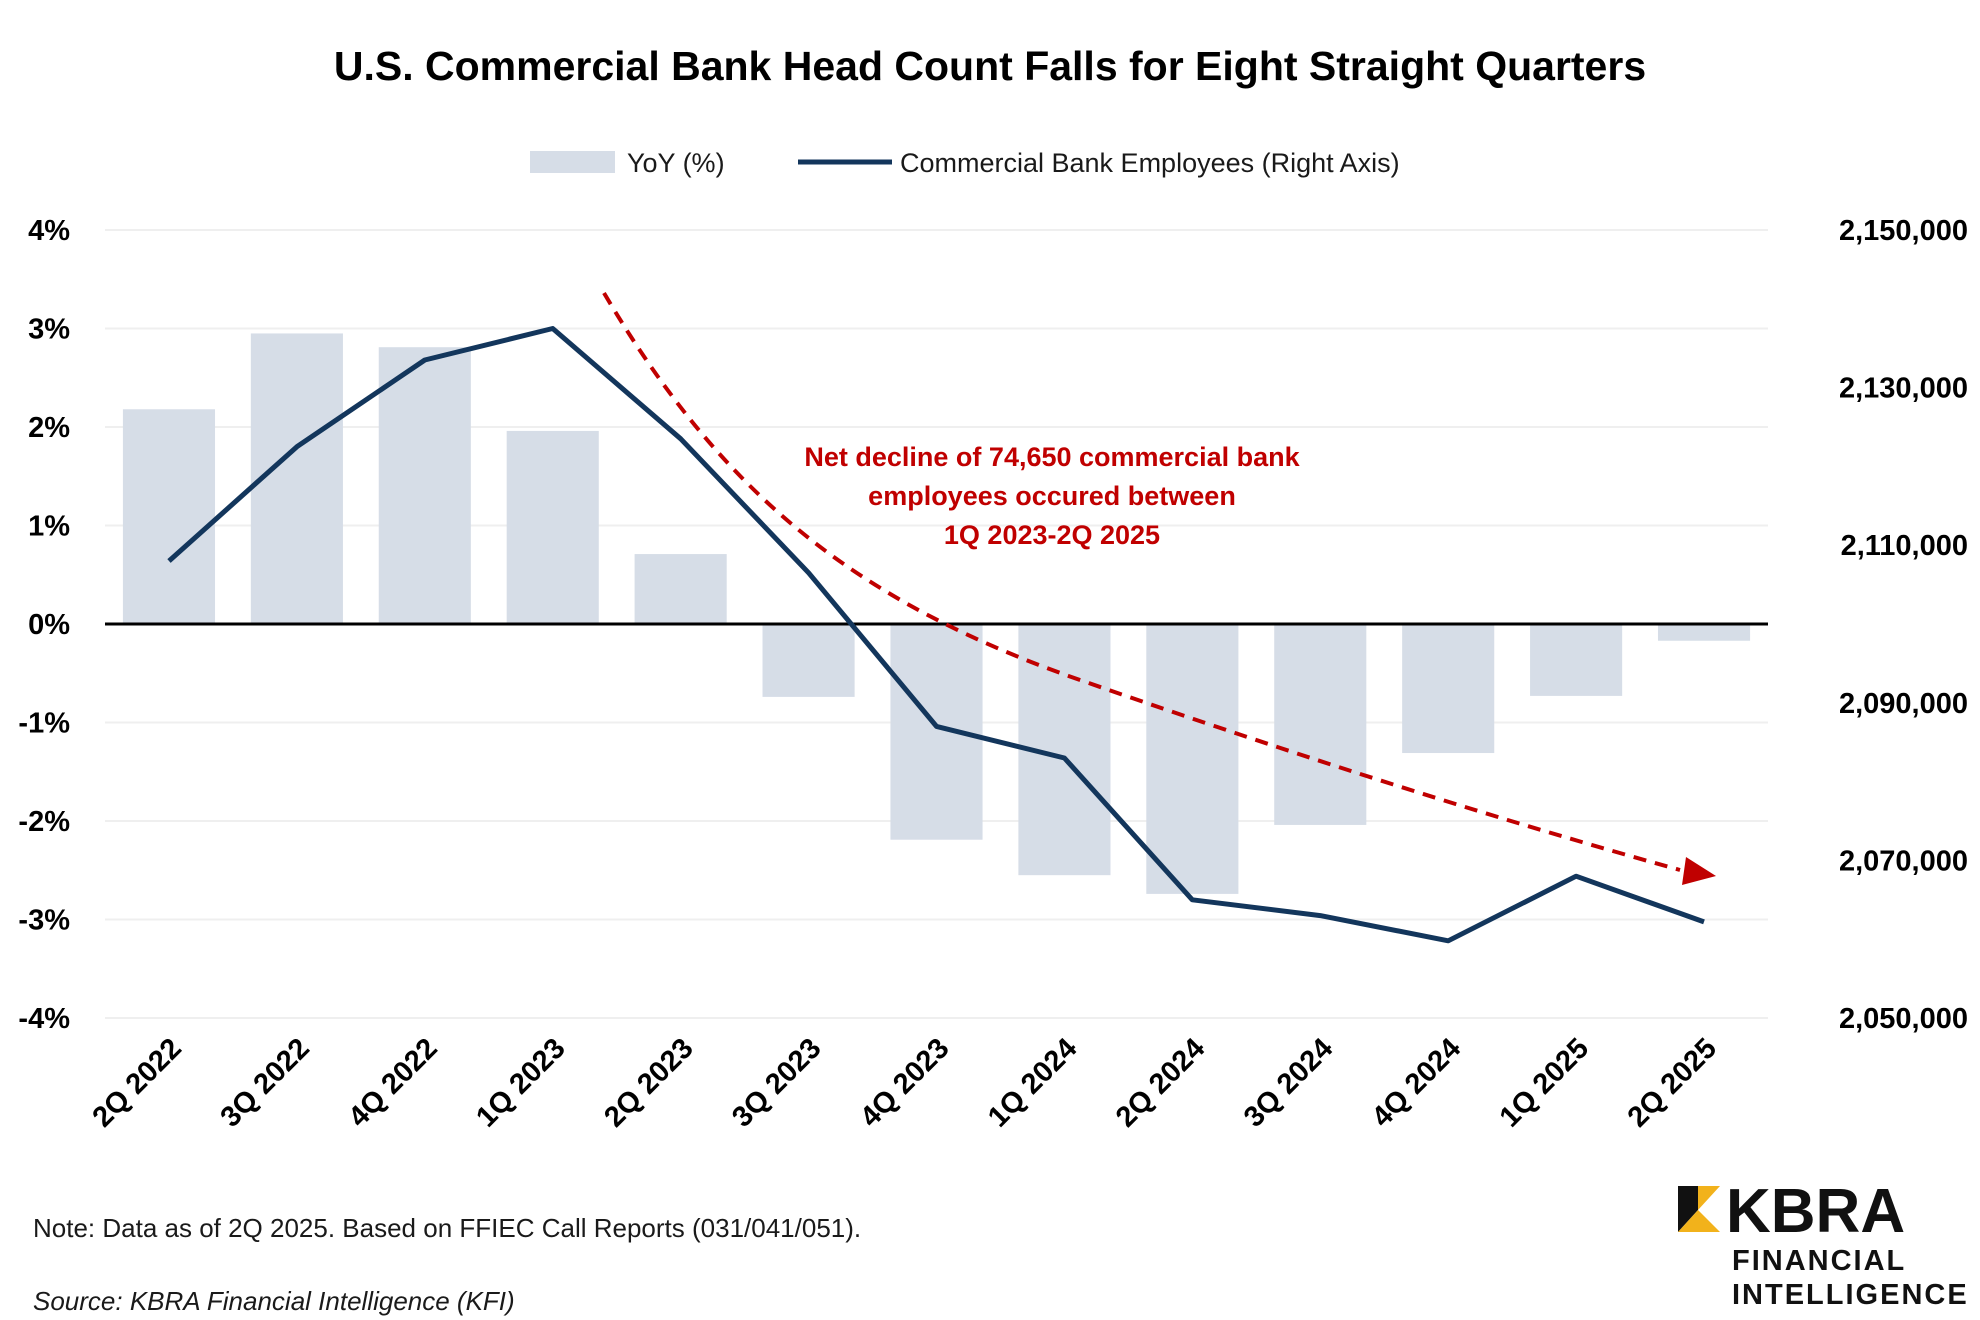 The height and width of the screenshot is (1320, 1980). Describe the element at coordinates (1903, 704) in the screenshot. I see `right-tick-label: 2,090,000` at that location.